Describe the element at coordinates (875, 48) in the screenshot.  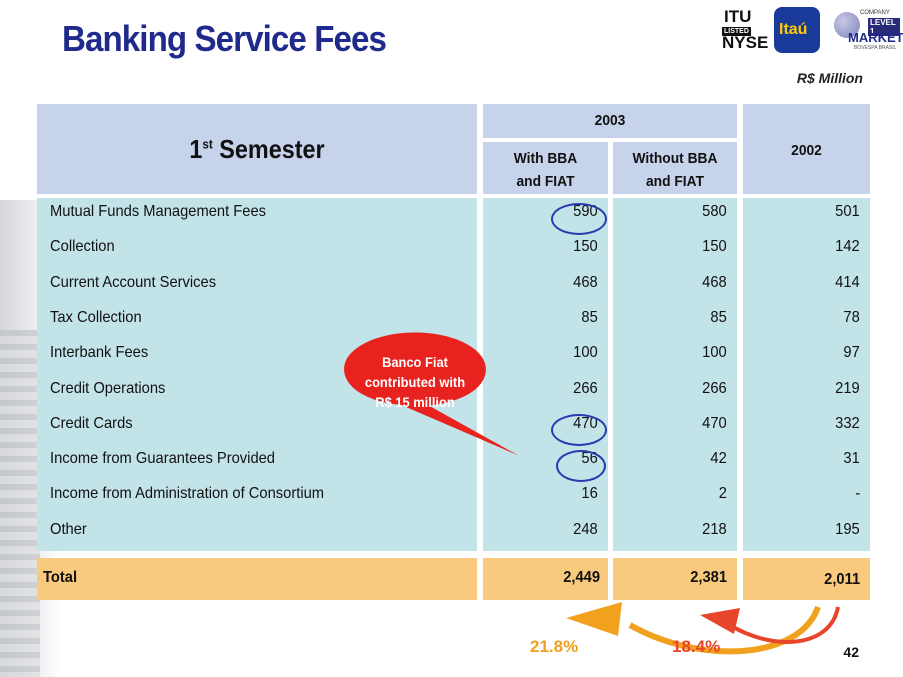
I see `market-logo-bovespa: BOVESPA BRASIL` at that location.